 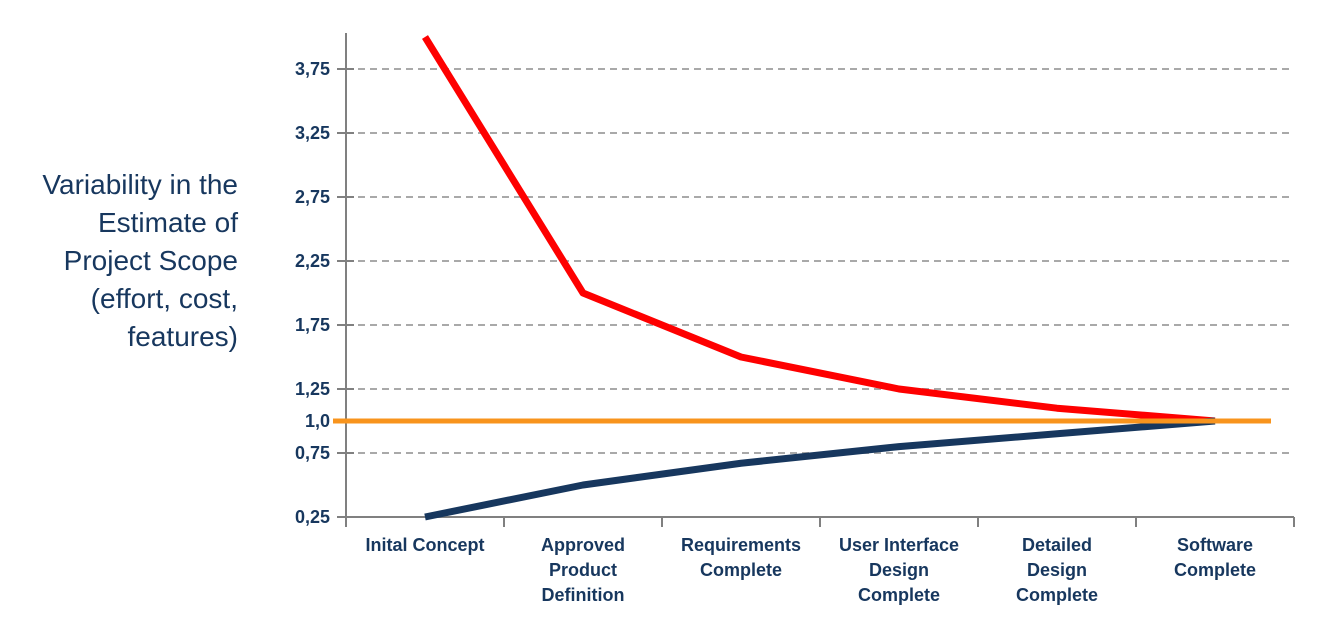 I want to click on x-category-label: Requirements Complete, so click(x=741, y=557).